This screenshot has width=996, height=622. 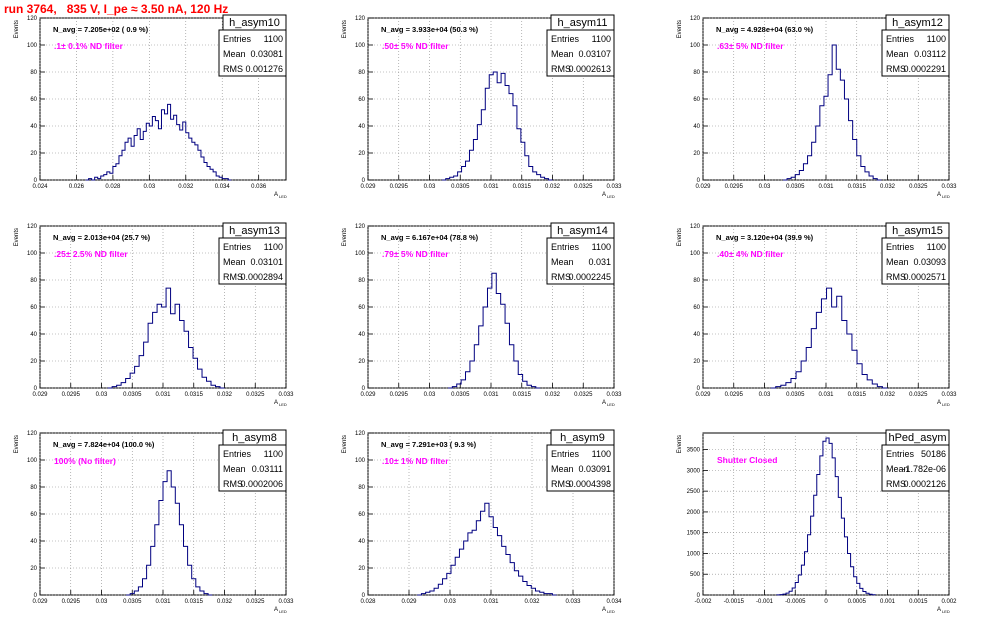 I want to click on y-tick-label: 3500, so click(x=694, y=451).